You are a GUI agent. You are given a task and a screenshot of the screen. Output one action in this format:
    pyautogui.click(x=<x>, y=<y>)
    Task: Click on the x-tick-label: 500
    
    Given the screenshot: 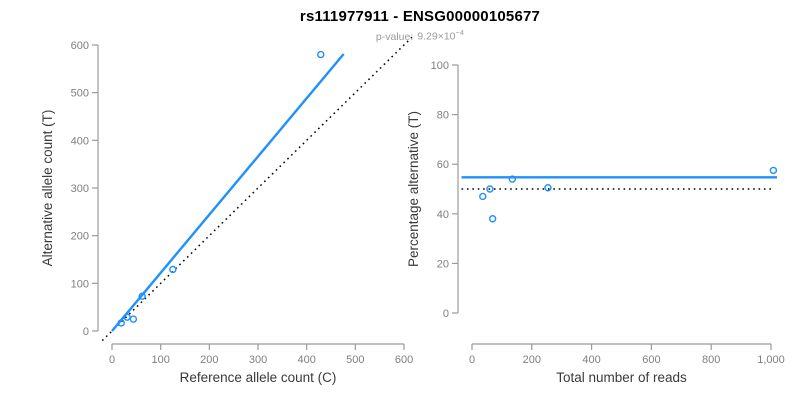 What is the action you would take?
    pyautogui.click(x=355, y=360)
    